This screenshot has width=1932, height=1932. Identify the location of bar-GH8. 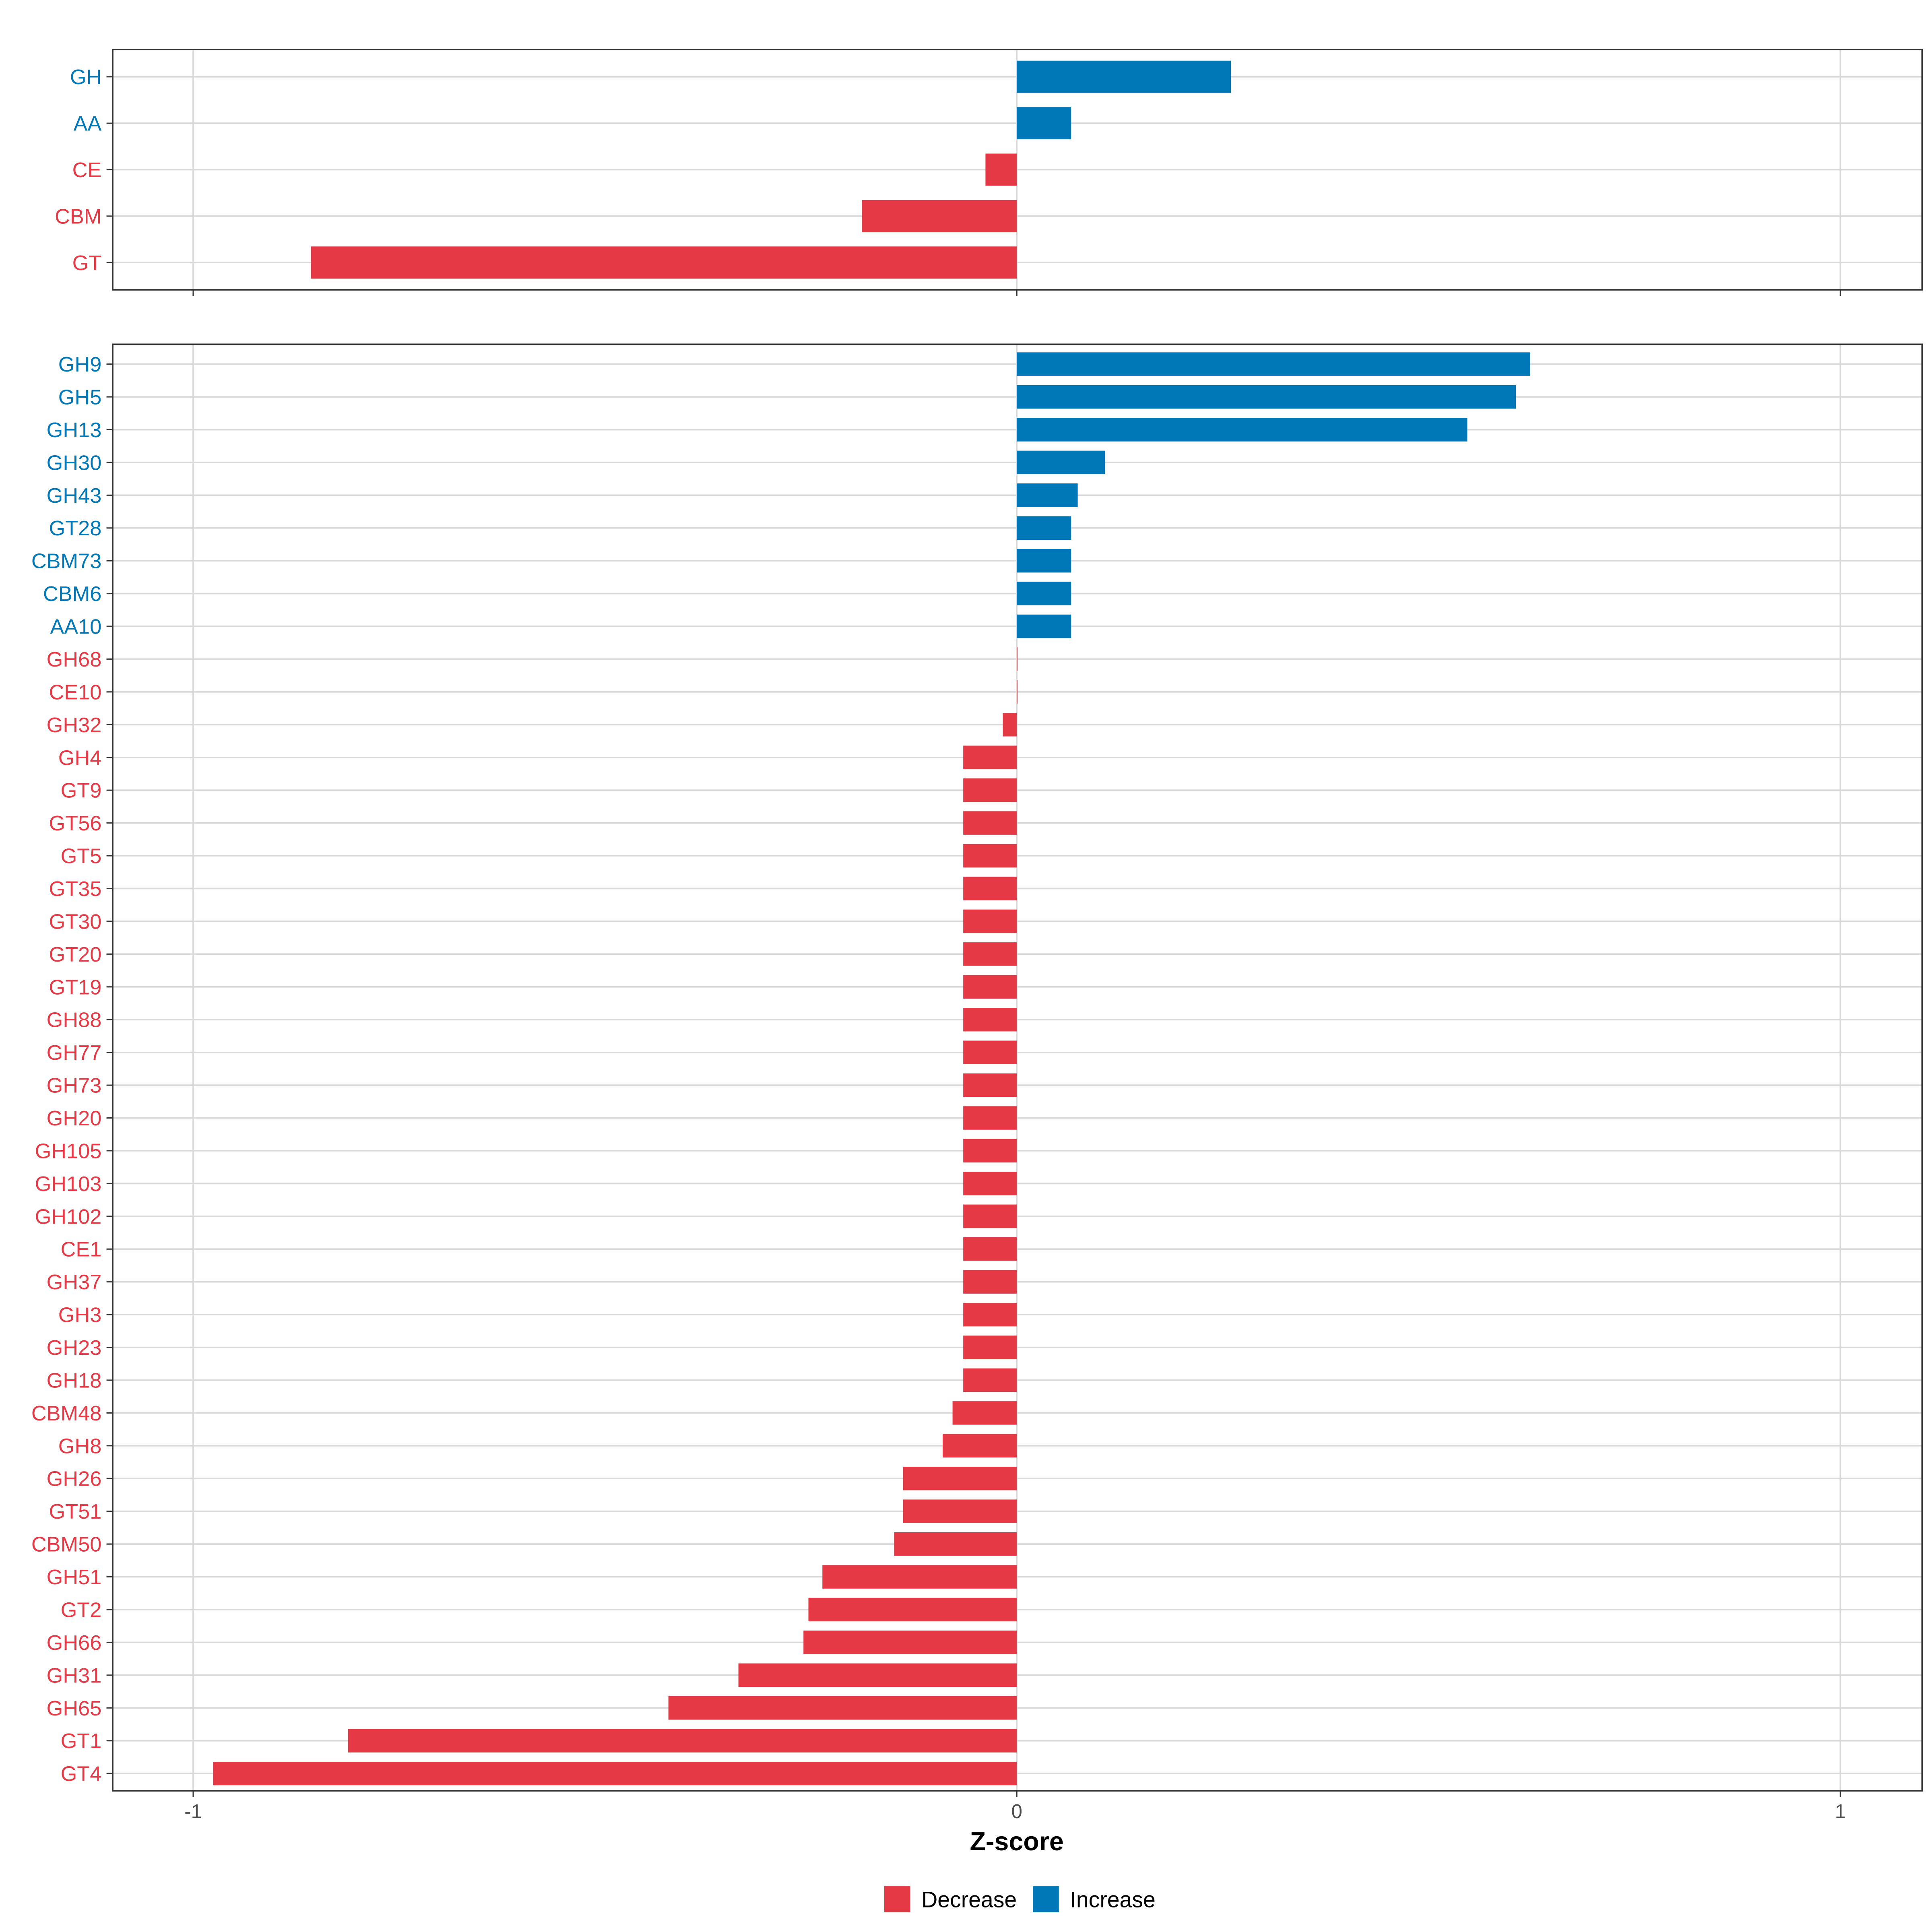
(980, 1446).